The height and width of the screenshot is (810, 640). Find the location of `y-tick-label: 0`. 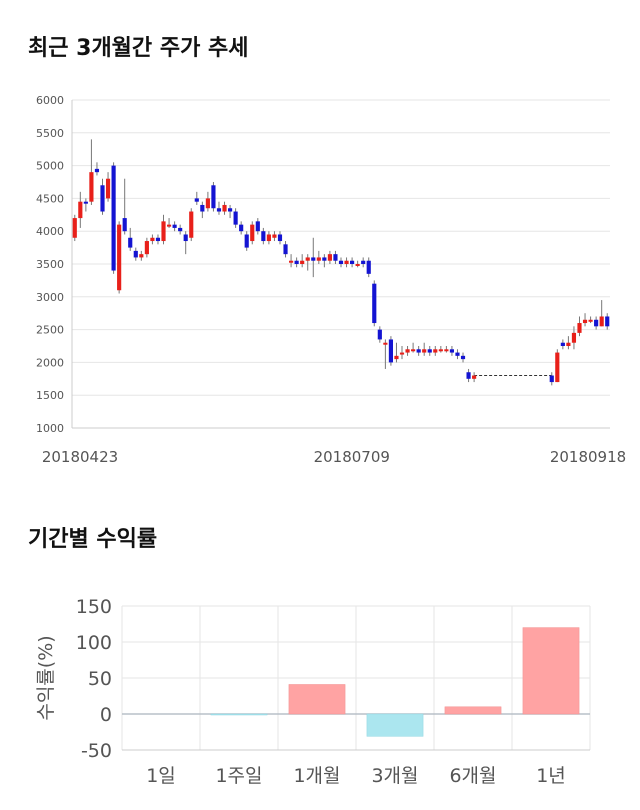

y-tick-label: 0 is located at coordinates (106, 715).